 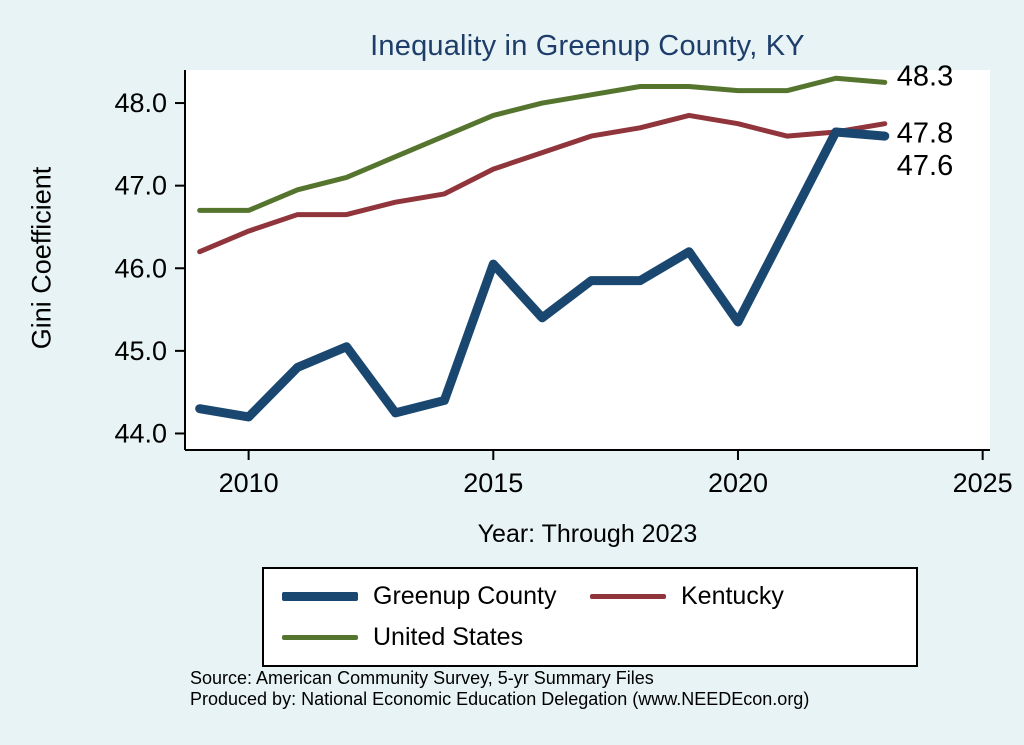 I want to click on legend-item-kentucky: Kentucky, so click(x=744, y=596).